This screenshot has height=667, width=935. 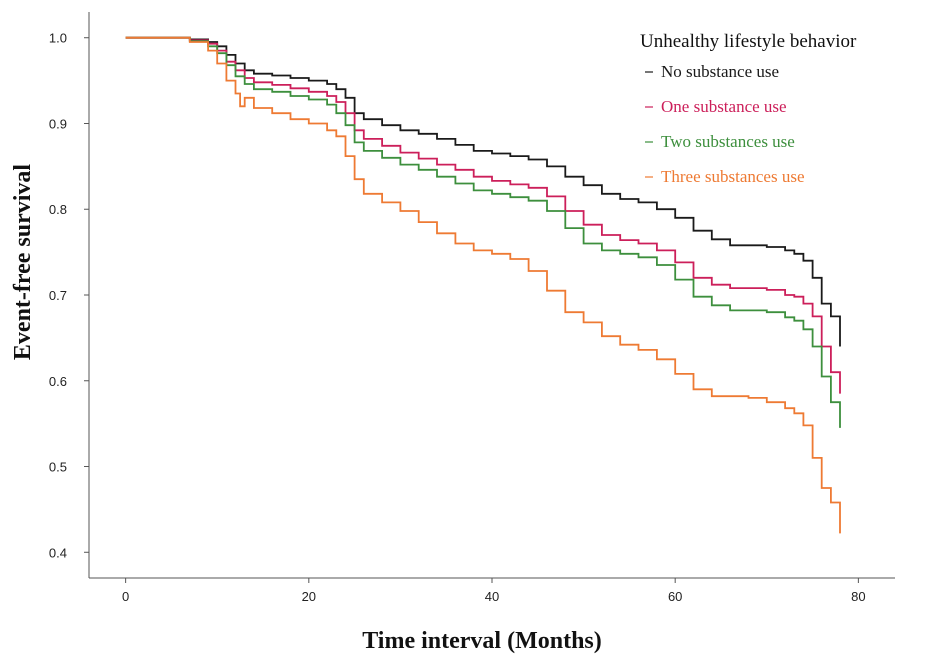 I want to click on legend-label: One substance use, so click(x=724, y=106).